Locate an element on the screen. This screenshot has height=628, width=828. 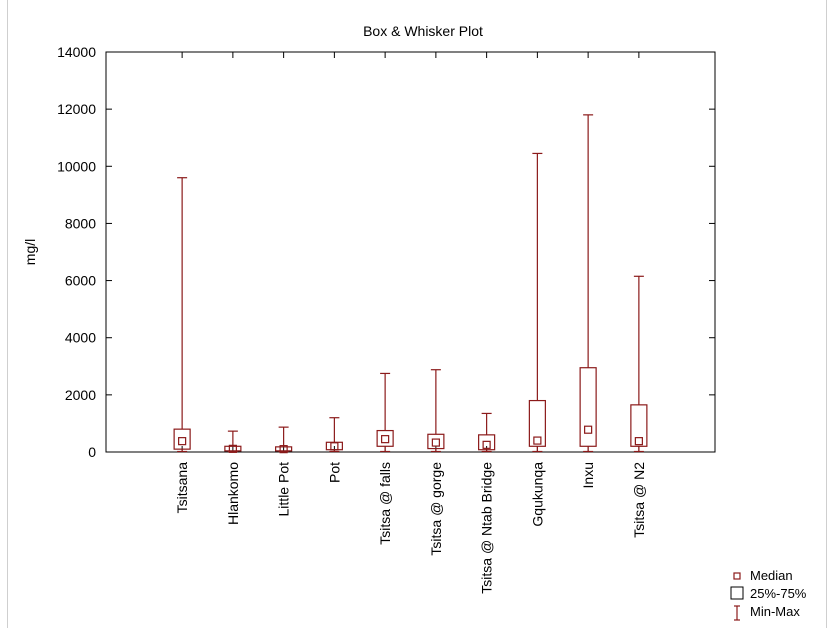
x-tick-label: Little Pot is located at coordinates (284, 489).